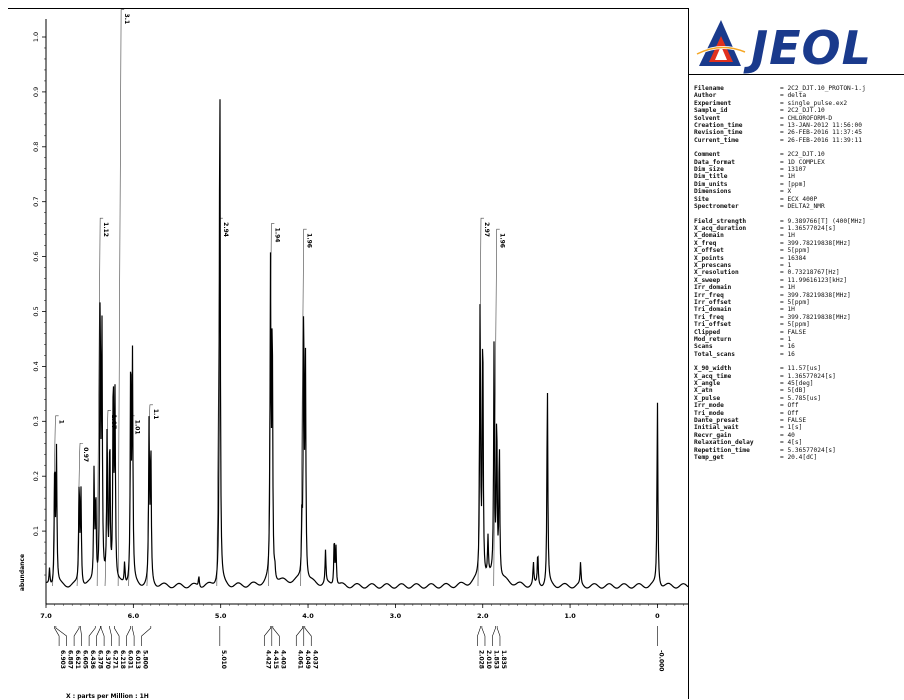  I want to click on param-row: X_atn = 5[dB], so click(799, 390).